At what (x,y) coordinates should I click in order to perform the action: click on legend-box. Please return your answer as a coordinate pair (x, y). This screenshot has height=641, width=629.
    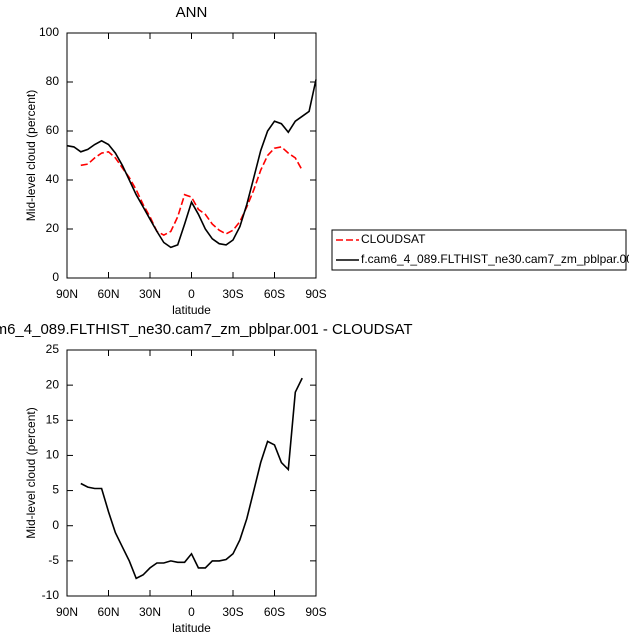
    Looking at the image, I should click on (479, 250).